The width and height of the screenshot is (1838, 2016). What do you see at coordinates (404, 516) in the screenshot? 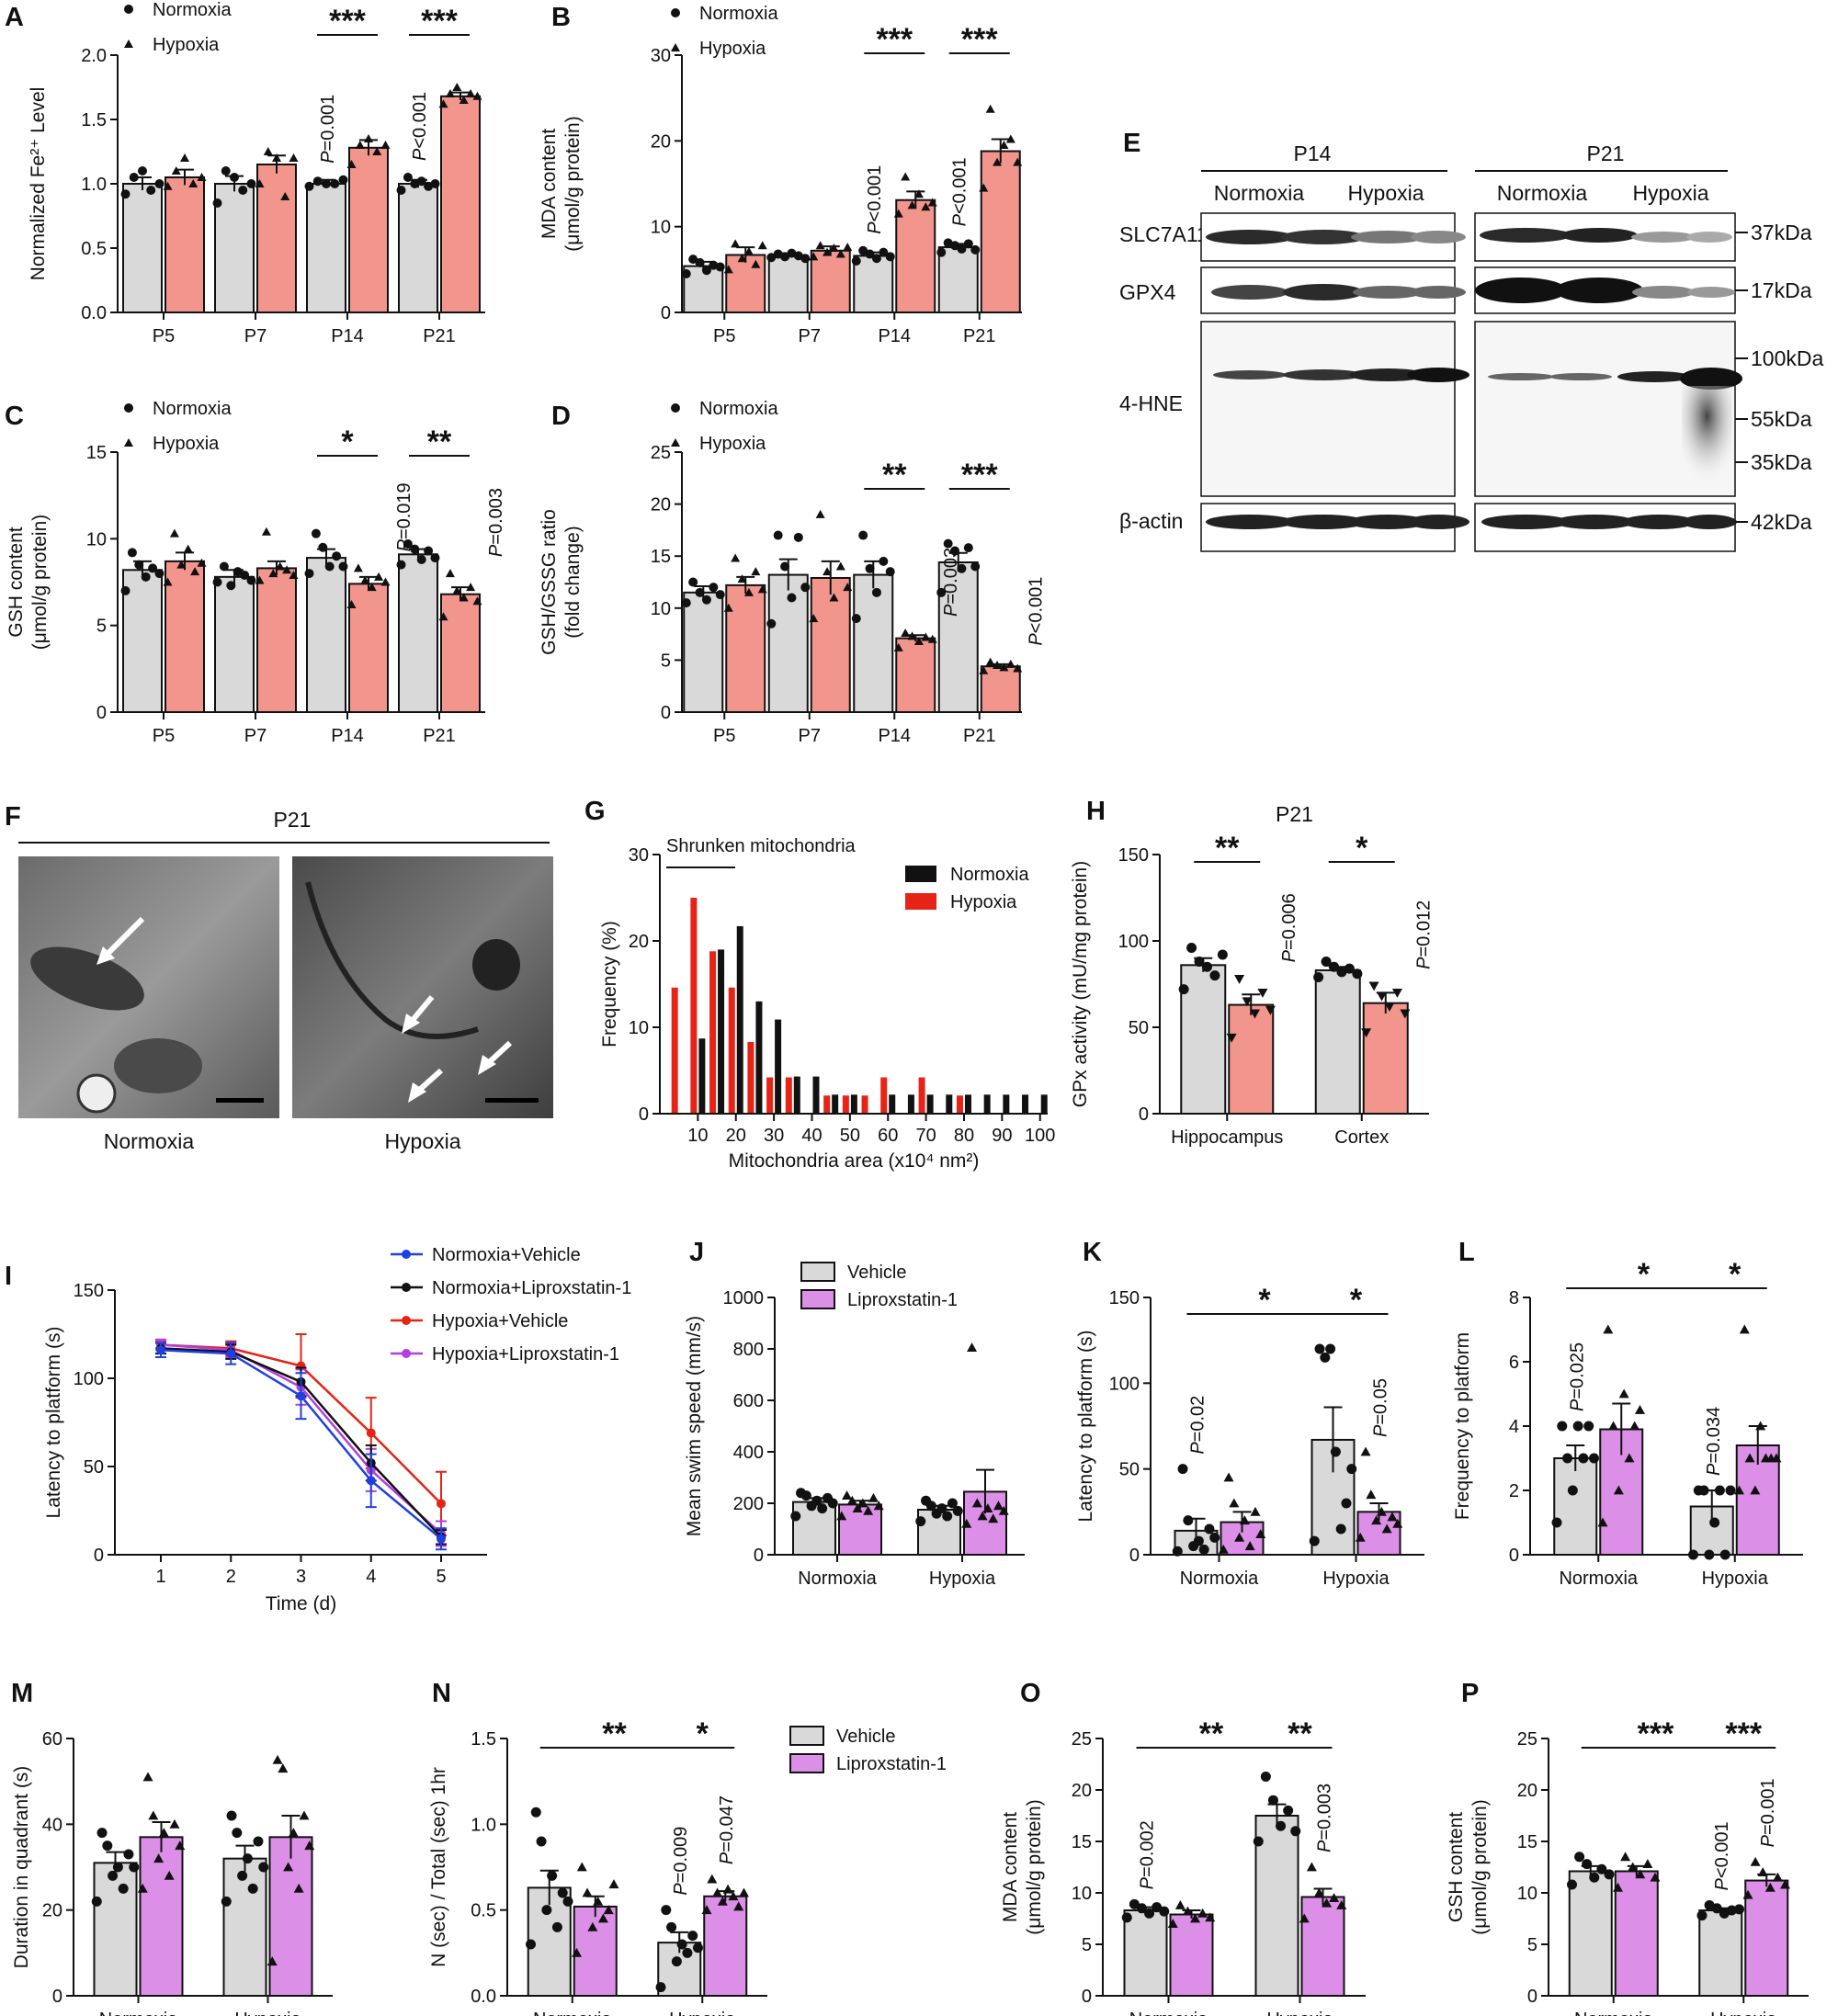
I see `p-value-label: P=0.019` at bounding box center [404, 516].